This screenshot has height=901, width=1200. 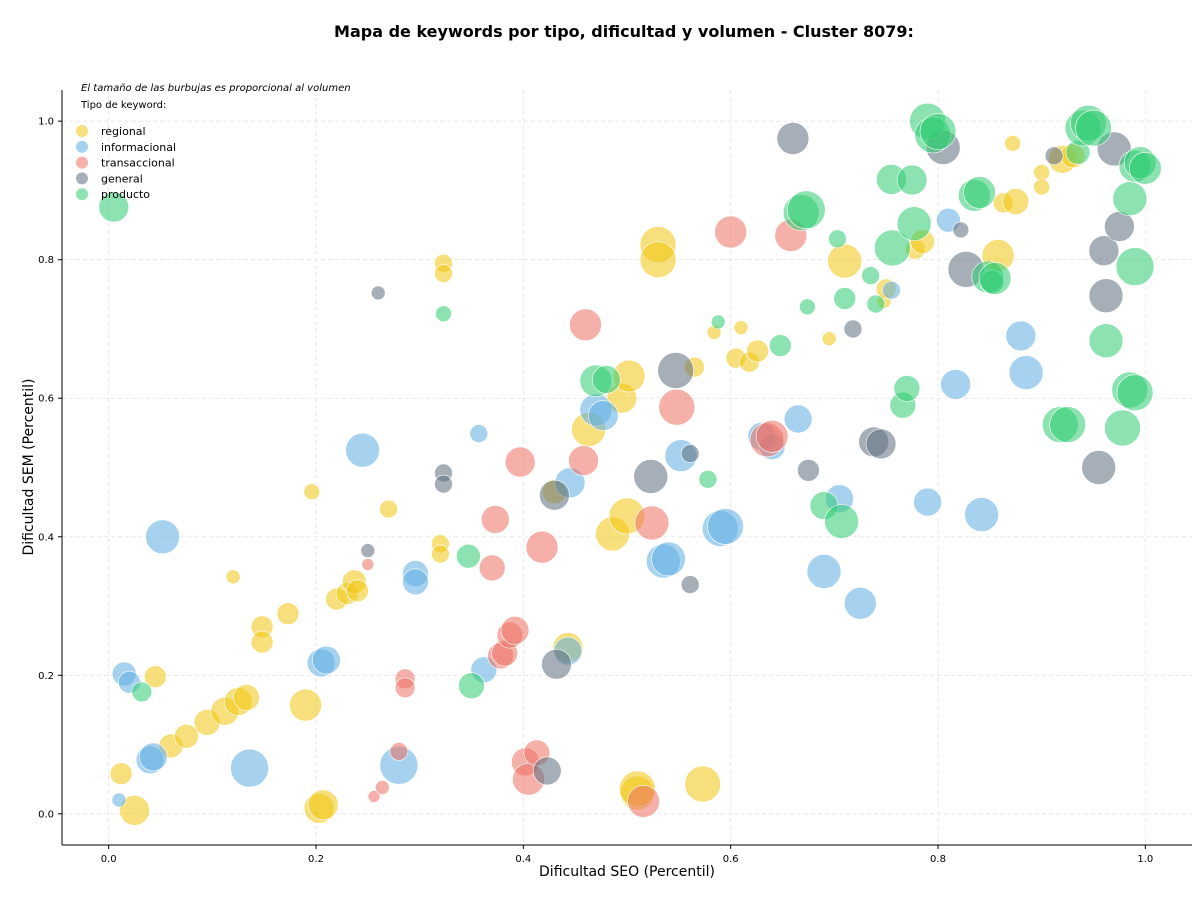 What do you see at coordinates (1145, 859) in the screenshot?
I see `x-tick-label: 1.0` at bounding box center [1145, 859].